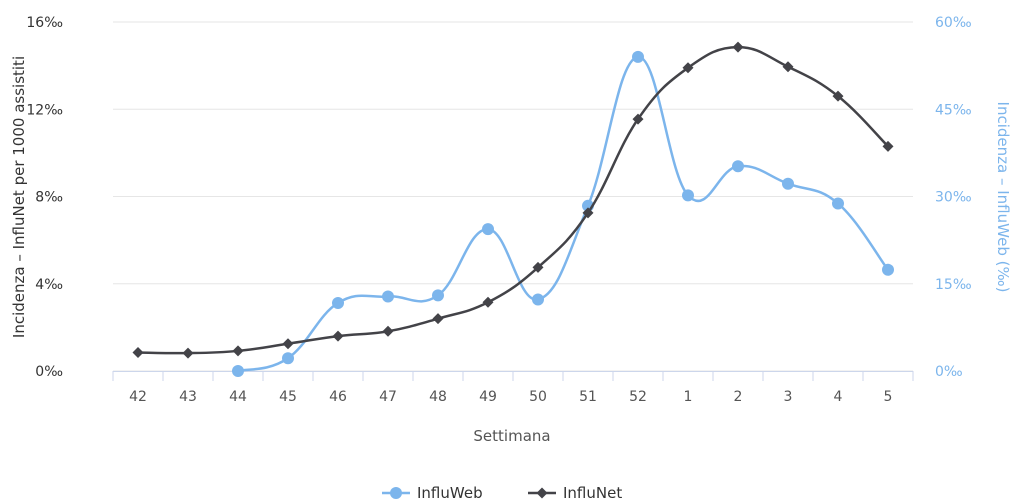  I want to click on x-tick-label: 49, so click(488, 397).